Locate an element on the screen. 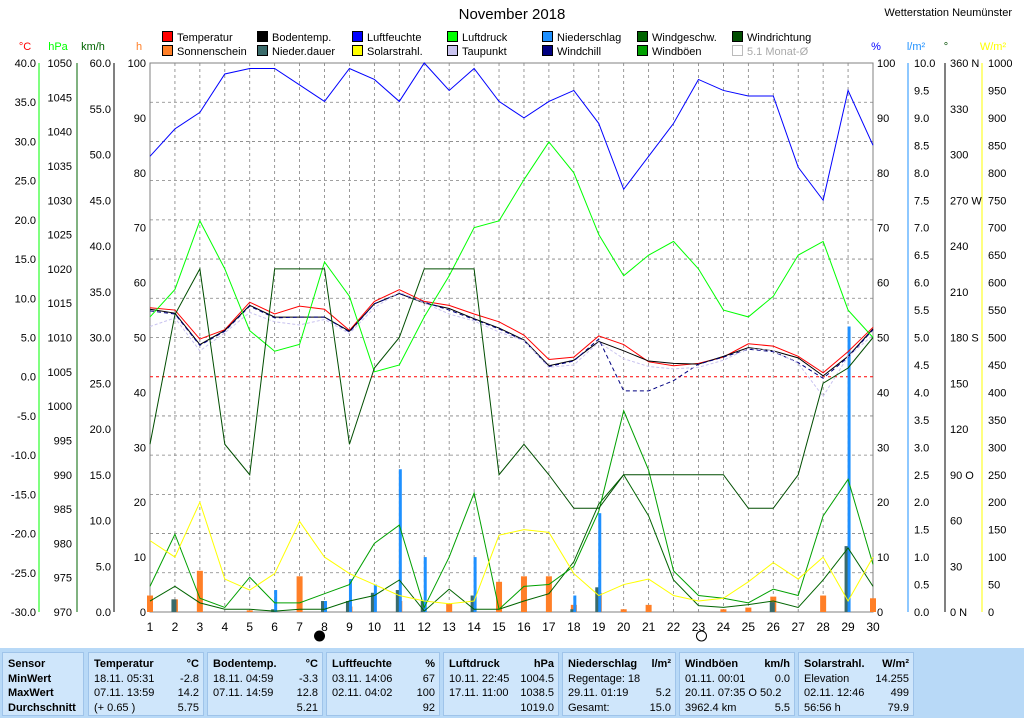 The width and height of the screenshot is (1024, 718). tick-label-rain: 8.0 is located at coordinates (921, 174).